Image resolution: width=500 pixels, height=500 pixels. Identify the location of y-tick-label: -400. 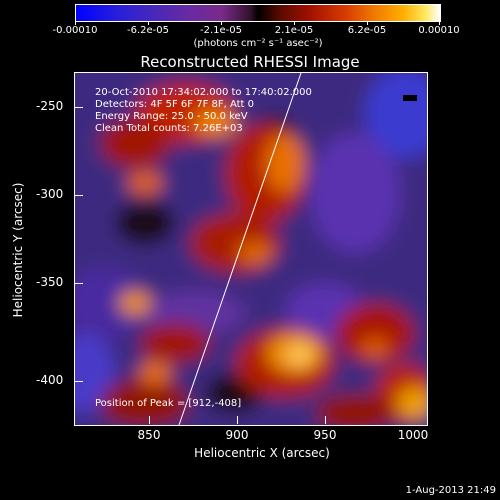
(50, 380).